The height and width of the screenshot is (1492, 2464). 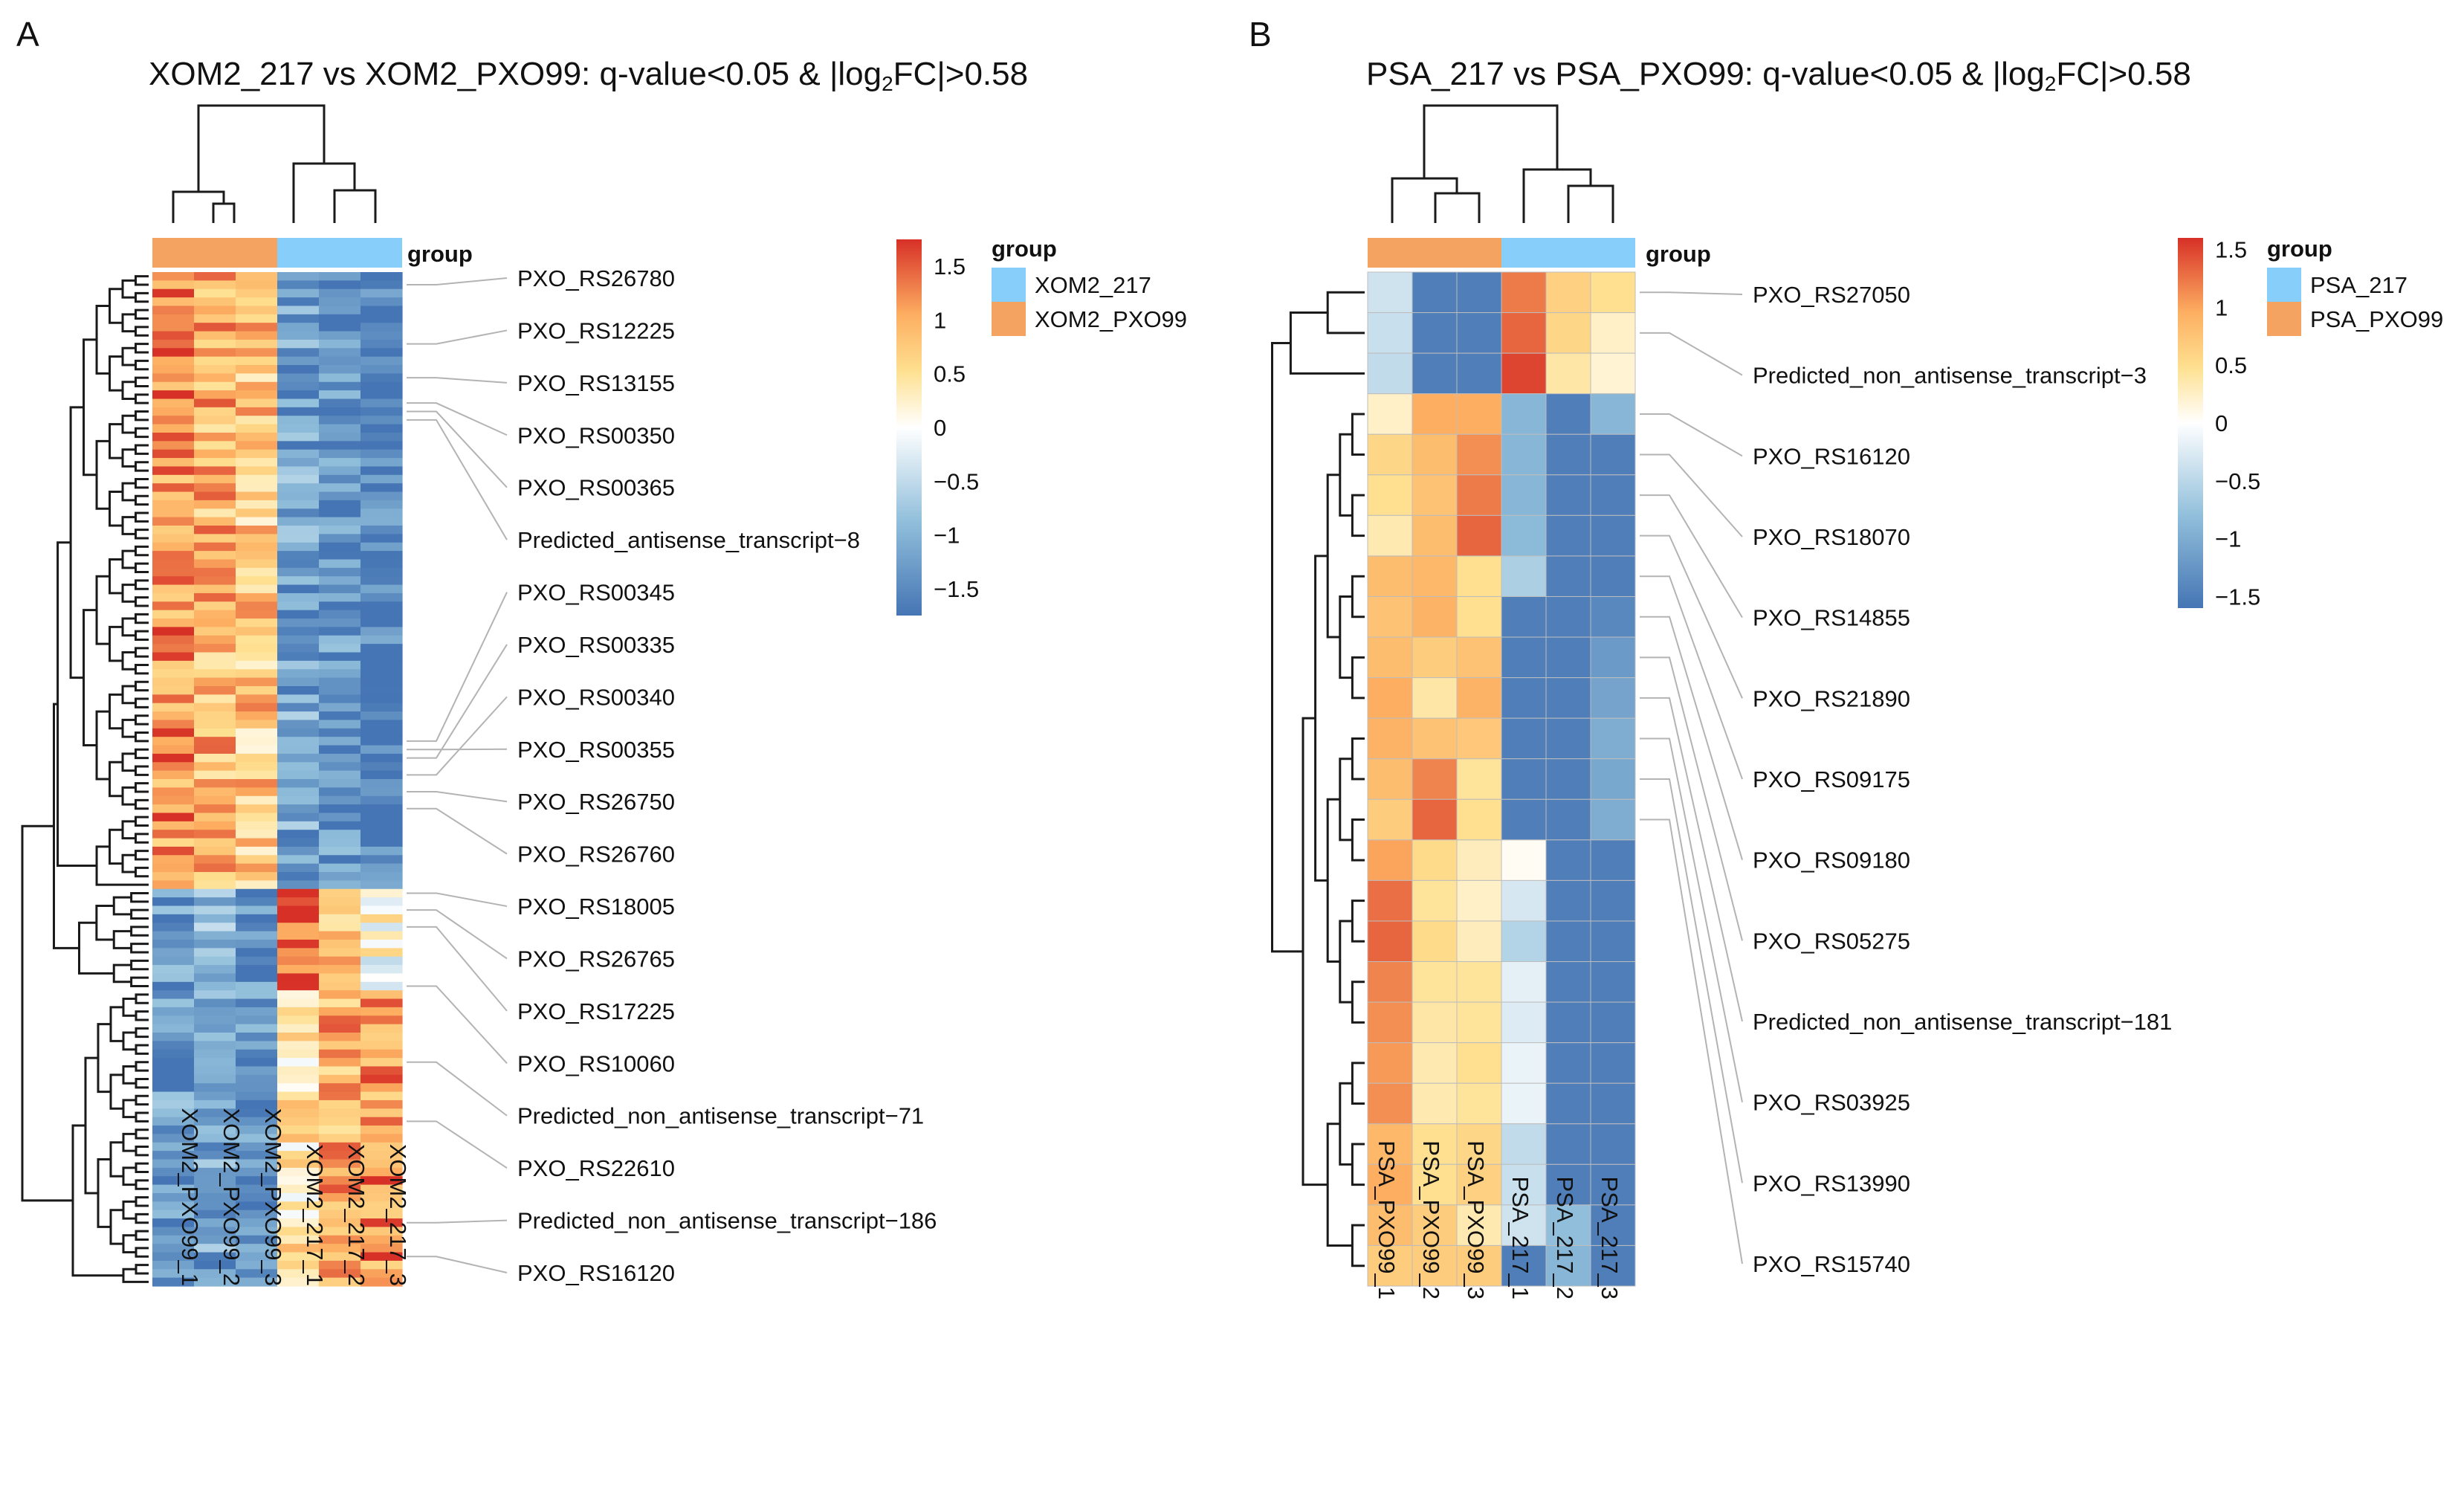 What do you see at coordinates (1831, 456) in the screenshot?
I see `row-label: PXO_RS16120` at bounding box center [1831, 456].